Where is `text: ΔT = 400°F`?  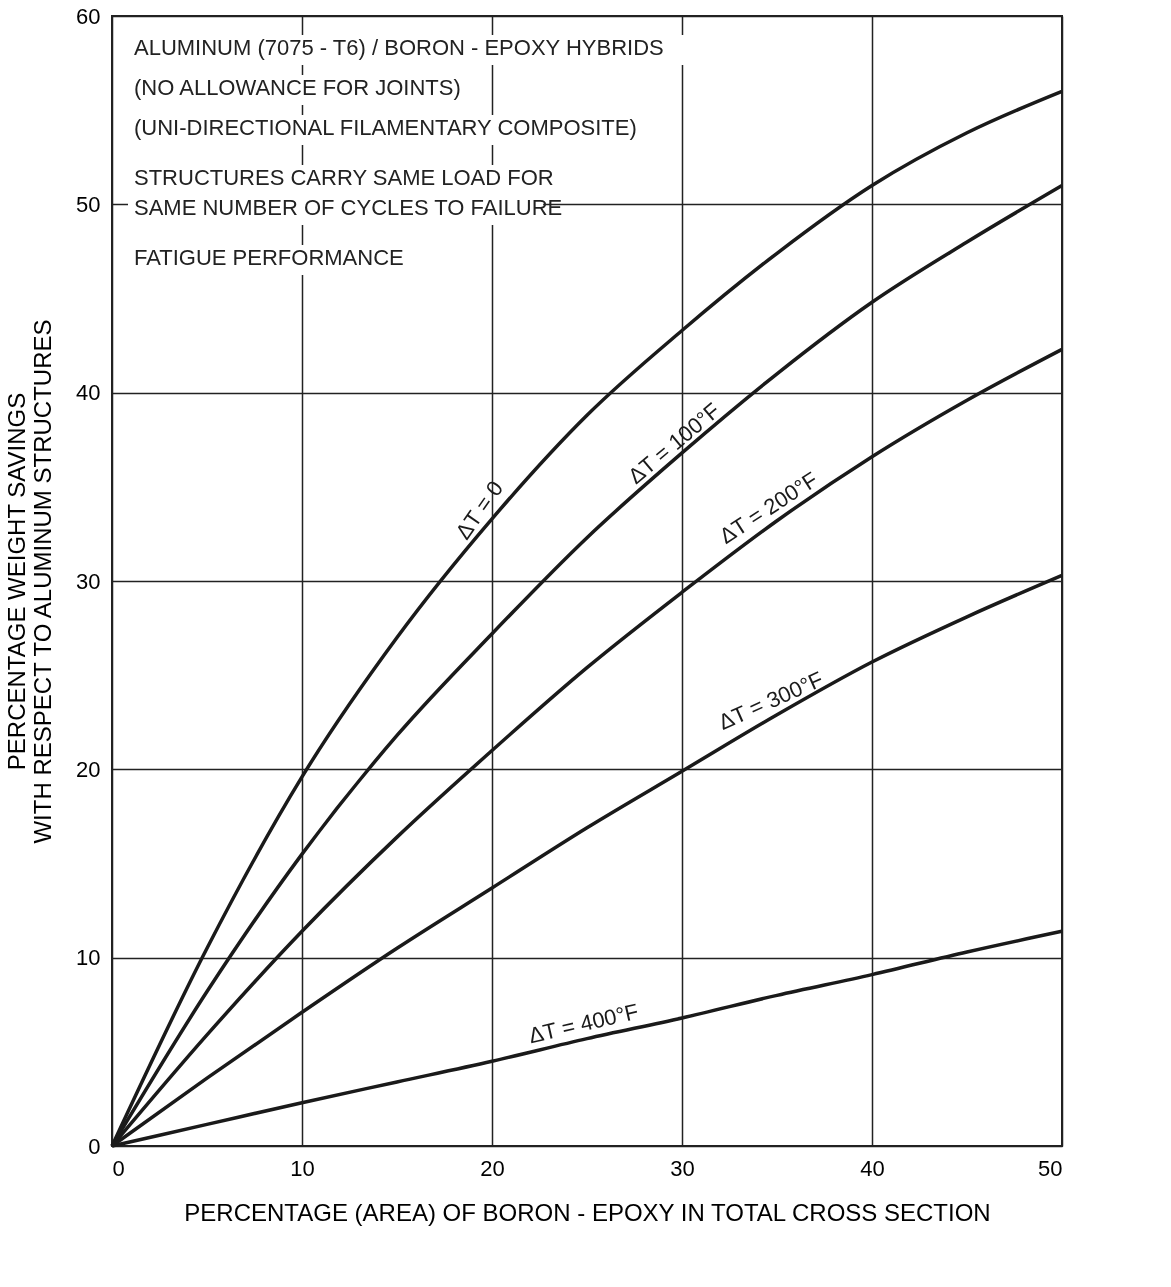 text: ΔT = 400°F is located at coordinates (583, 1023).